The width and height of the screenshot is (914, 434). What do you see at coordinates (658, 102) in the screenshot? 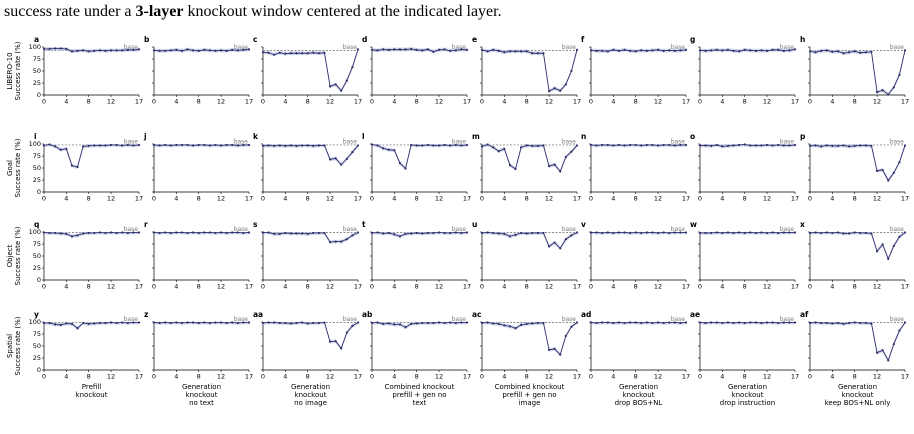
I see `x-tick-label: 12` at bounding box center [658, 102].